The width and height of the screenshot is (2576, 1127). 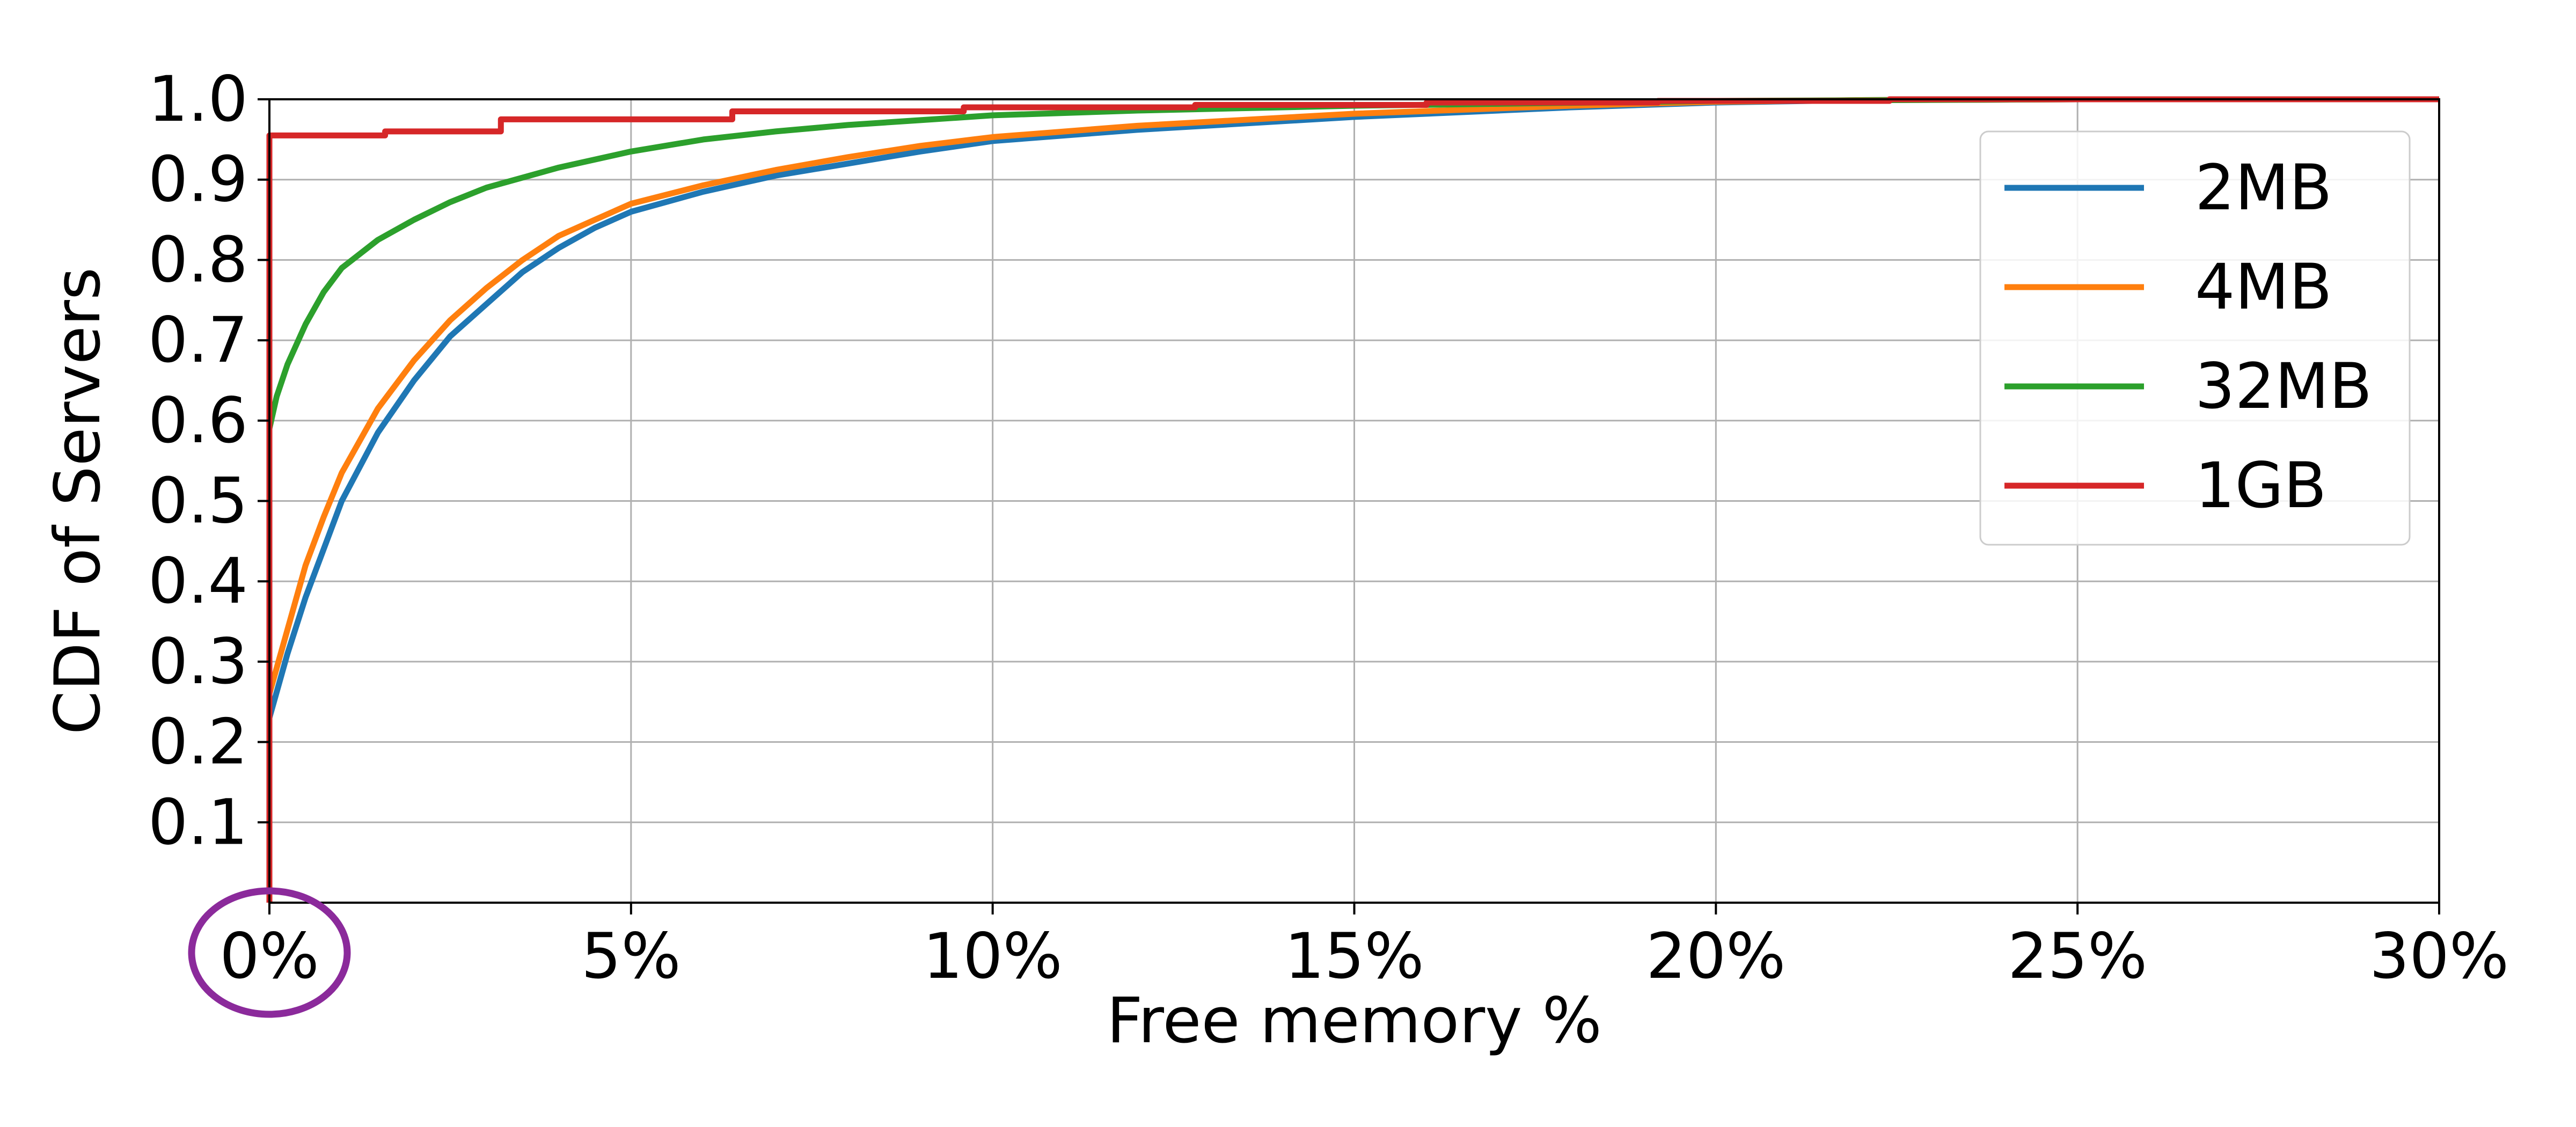 I want to click on x-tick-label: 5%, so click(x=631, y=956).